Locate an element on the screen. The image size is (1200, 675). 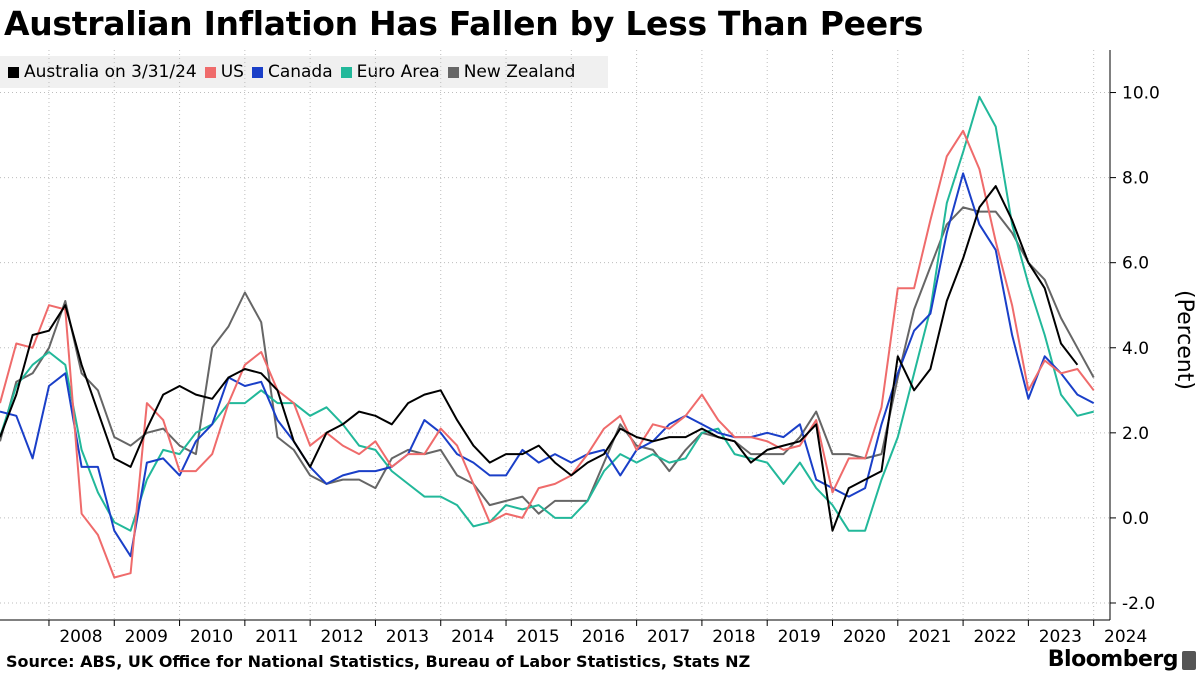
legend-item-euro-area: Euro Area is located at coordinates (390, 72).